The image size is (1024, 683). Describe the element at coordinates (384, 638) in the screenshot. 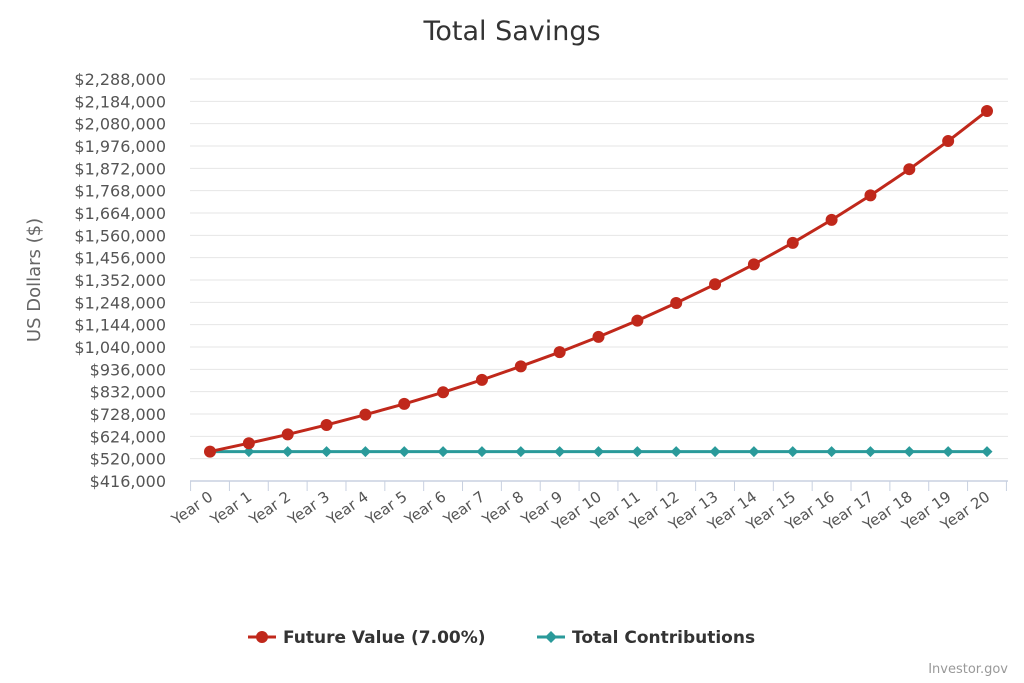

I see `legend-label: Future Value (7.00%)` at that location.